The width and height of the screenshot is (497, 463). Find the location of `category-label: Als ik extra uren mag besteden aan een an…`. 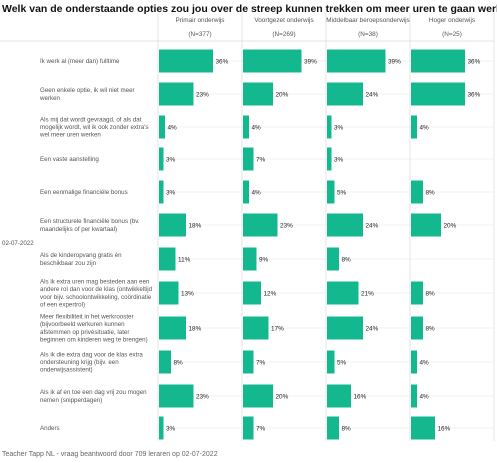

category-label: Als ik extra uren mag besteden aan een an… is located at coordinates (96, 294).